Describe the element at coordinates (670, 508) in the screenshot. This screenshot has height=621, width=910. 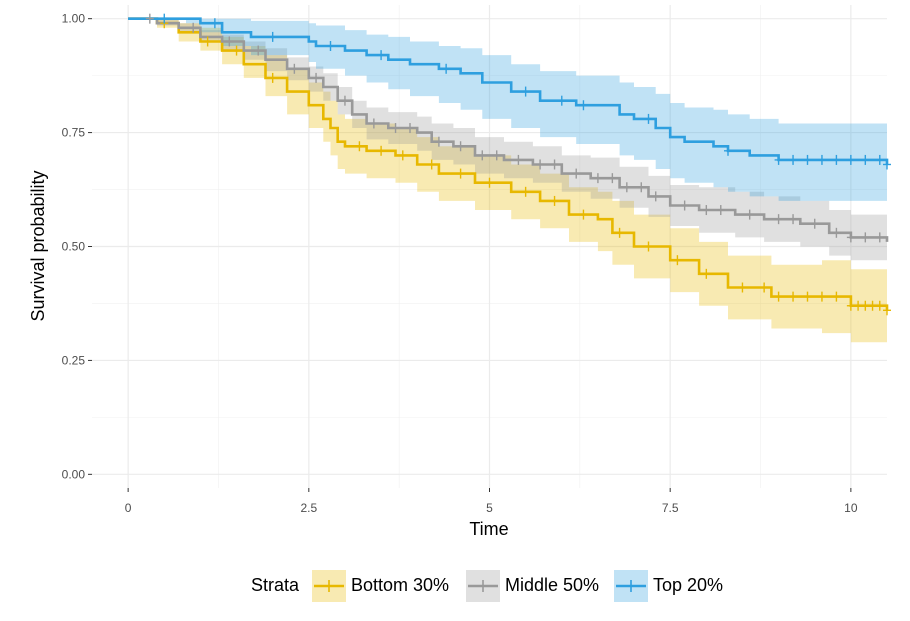
I see `x-tick-label: 7.5` at that location.